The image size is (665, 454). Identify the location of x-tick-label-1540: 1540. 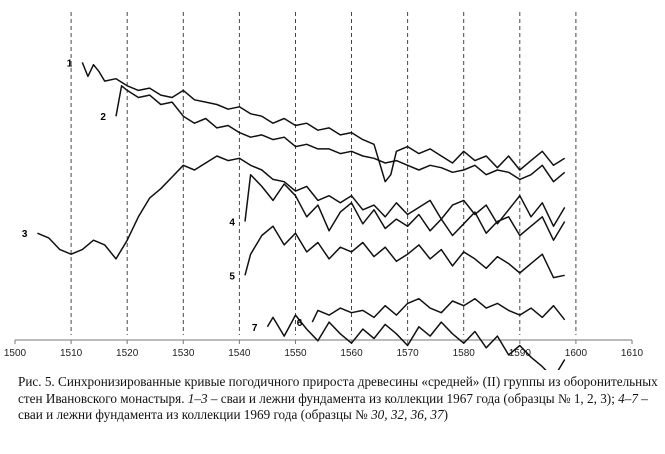
(239, 353).